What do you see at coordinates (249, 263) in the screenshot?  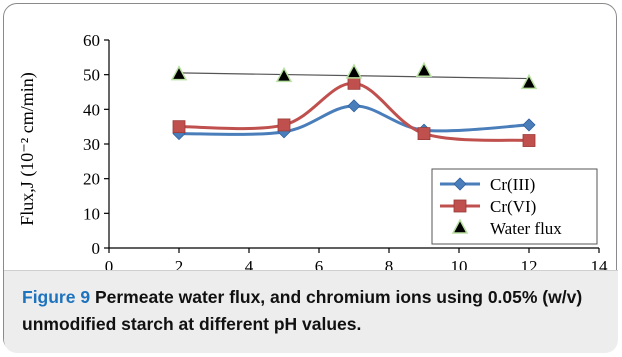 I see `x-tick-label: 4` at bounding box center [249, 263].